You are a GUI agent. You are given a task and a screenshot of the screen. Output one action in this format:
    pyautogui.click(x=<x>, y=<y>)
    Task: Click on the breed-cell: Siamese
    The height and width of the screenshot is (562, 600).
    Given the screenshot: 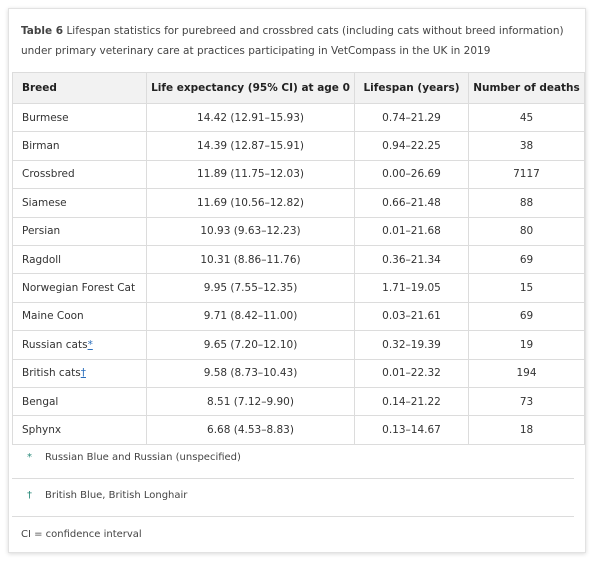 What is the action you would take?
    pyautogui.click(x=79, y=203)
    